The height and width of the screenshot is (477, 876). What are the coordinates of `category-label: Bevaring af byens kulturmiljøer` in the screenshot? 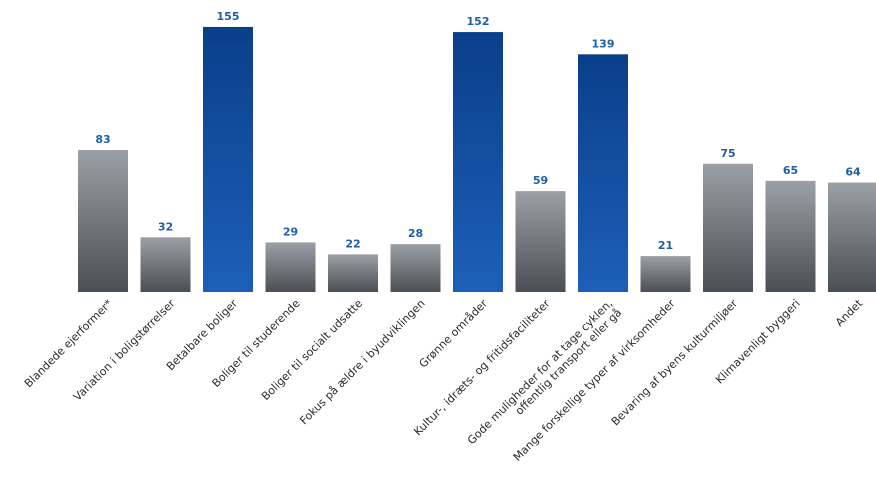 It's located at (675, 363).